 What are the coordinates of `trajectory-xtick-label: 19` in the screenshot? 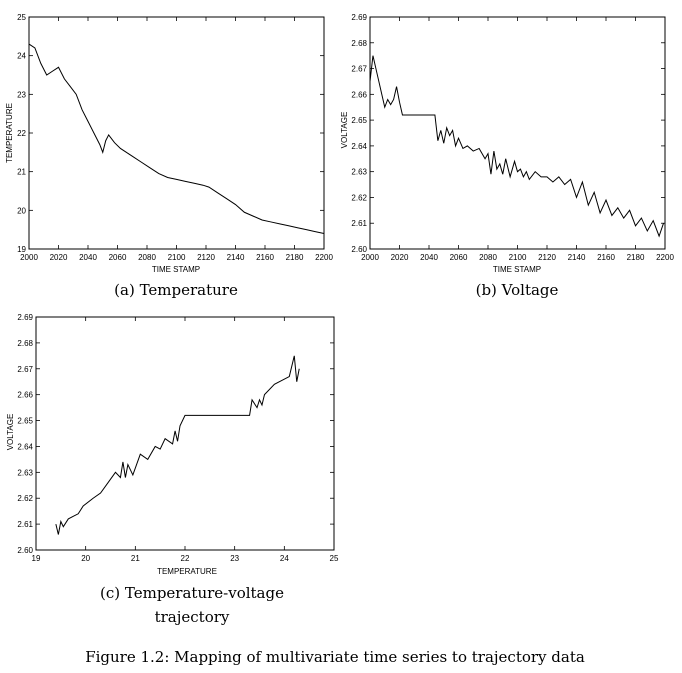 It's located at (36, 558).